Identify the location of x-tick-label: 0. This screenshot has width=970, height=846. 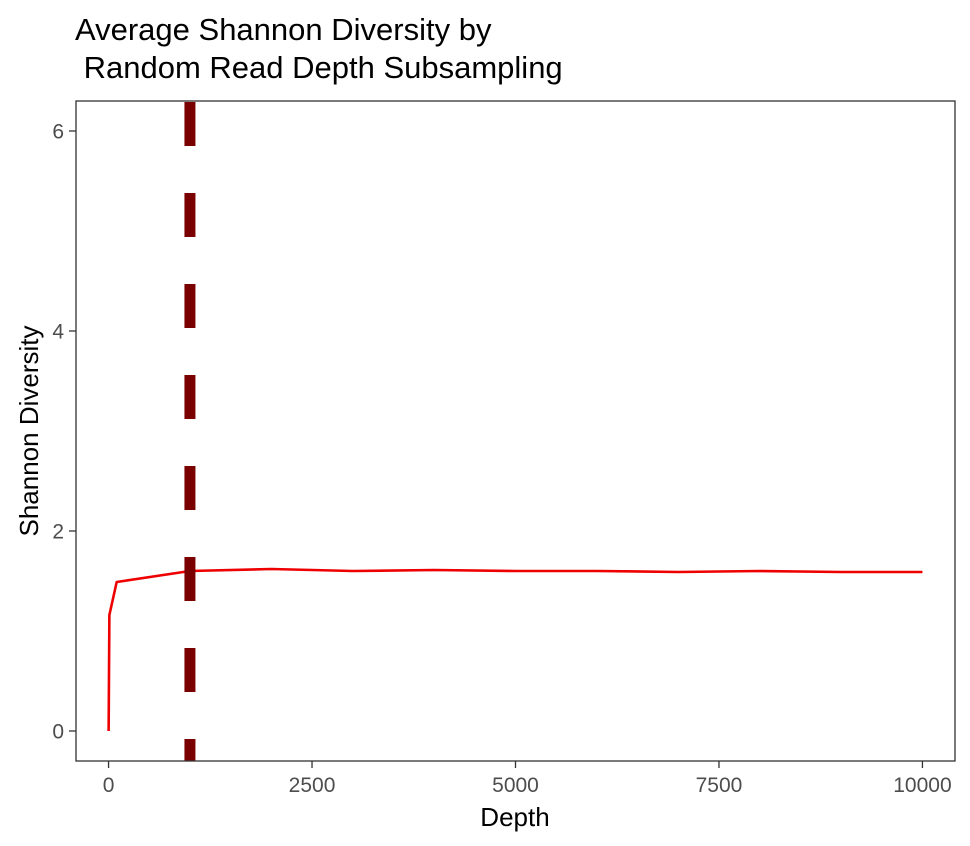
(109, 785).